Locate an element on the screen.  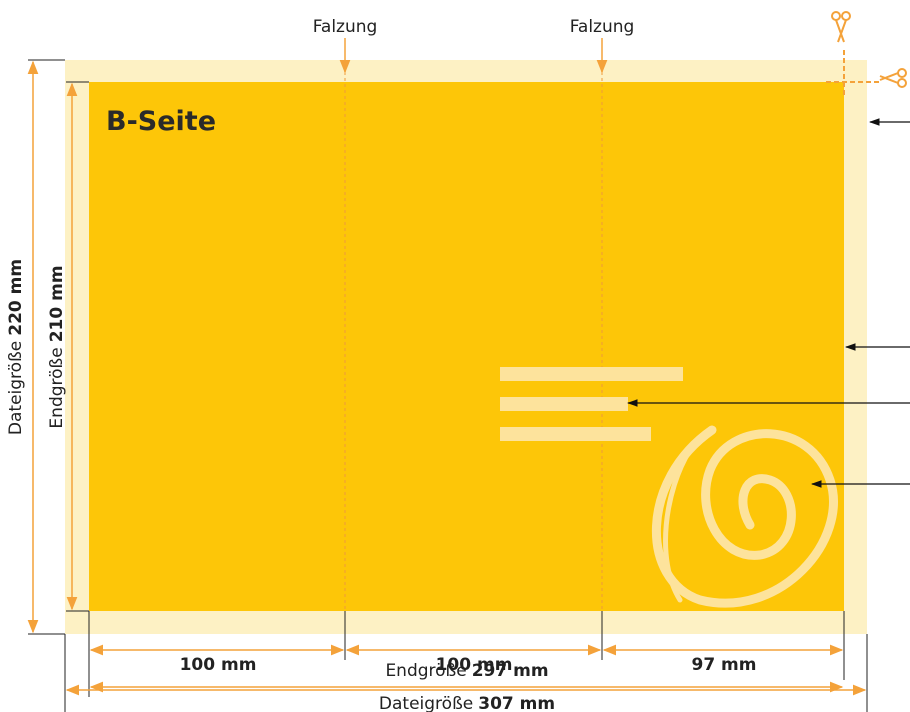
value: 220 mm is located at coordinates (16, 297).